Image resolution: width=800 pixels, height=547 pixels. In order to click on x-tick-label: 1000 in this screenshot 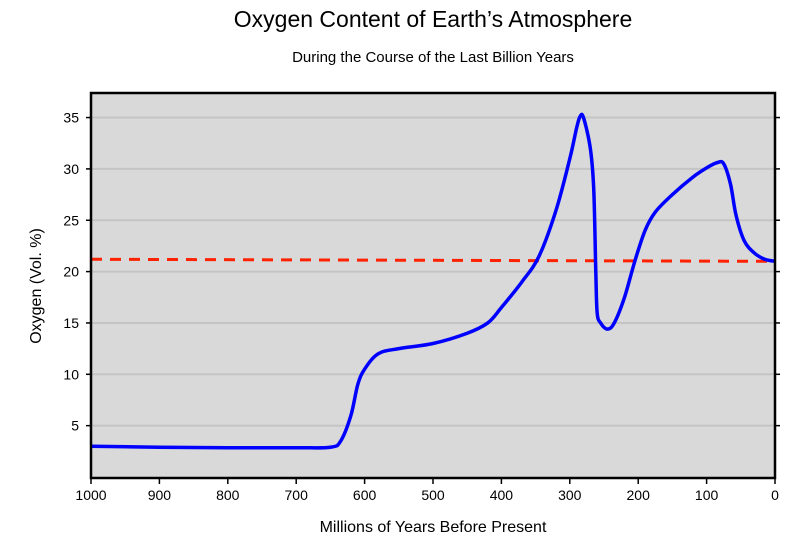, I will do `click(90, 495)`.